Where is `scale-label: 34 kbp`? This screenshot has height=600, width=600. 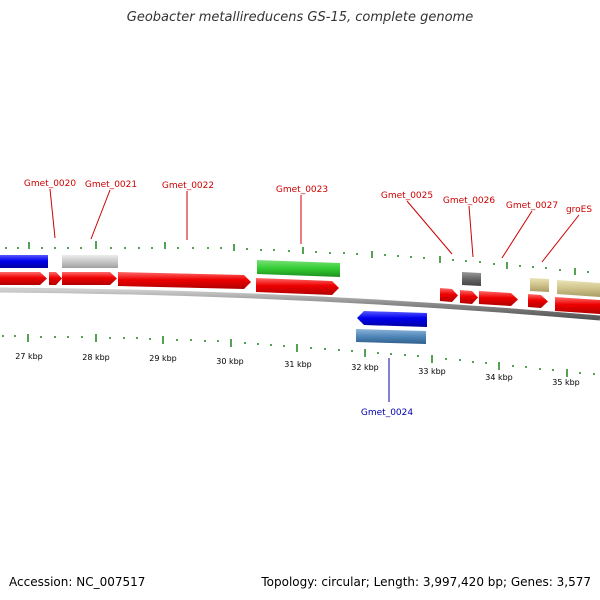
scale-label: 34 kbp is located at coordinates (499, 377).